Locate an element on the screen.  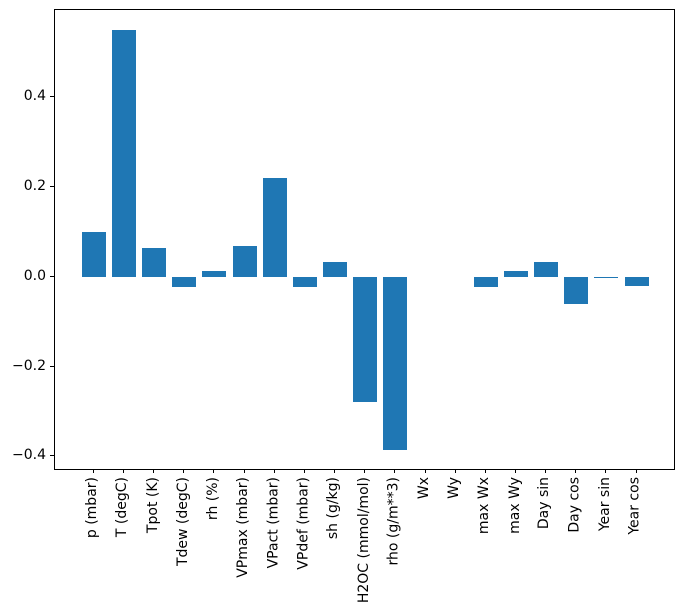
x-tick-label: Year sin is located at coordinates (604, 504).